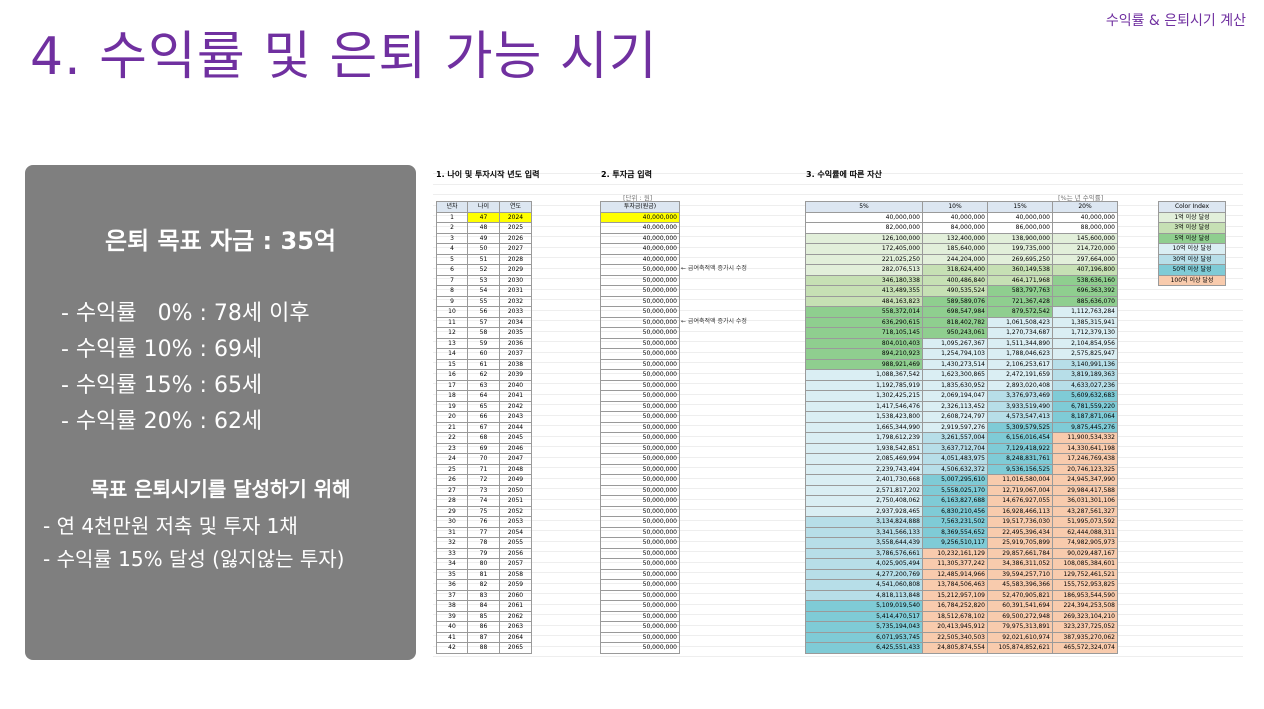 This screenshot has width=1264, height=709. Describe the element at coordinates (515, 511) in the screenshot. I see `year-cell: 2052` at that location.